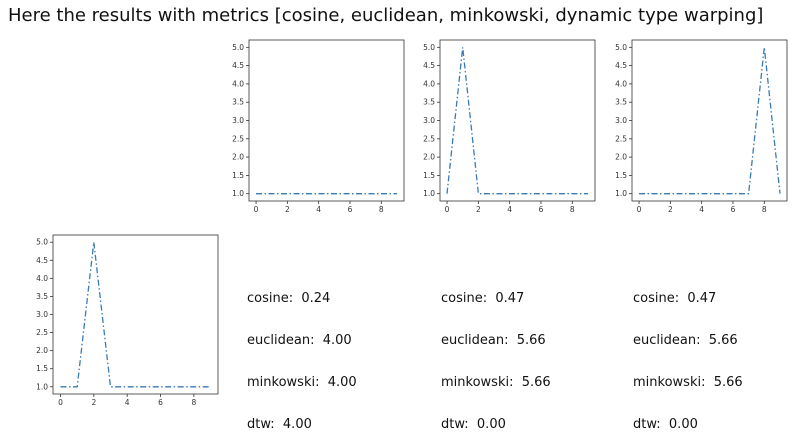 The image size is (810, 446). I want to click on cosine-value: cosine: 0.24, so click(289, 298).